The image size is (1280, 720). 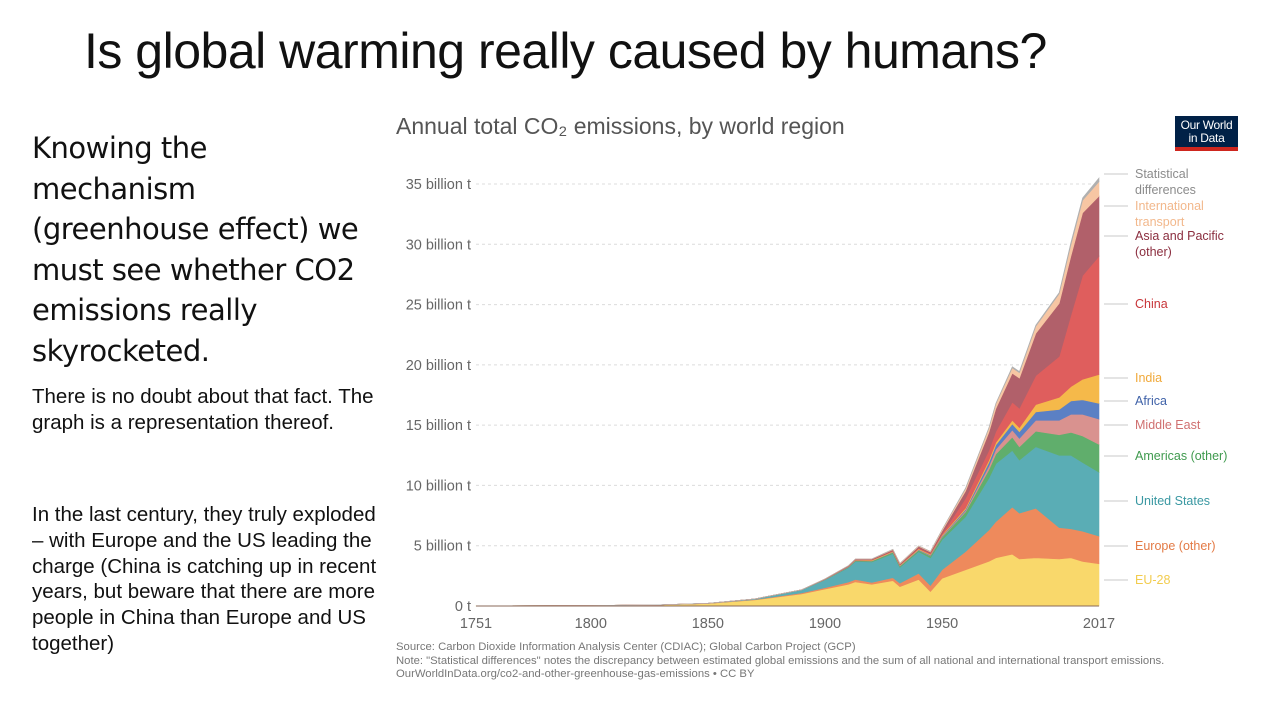 I want to click on legend-label: transport, so click(x=1160, y=222).